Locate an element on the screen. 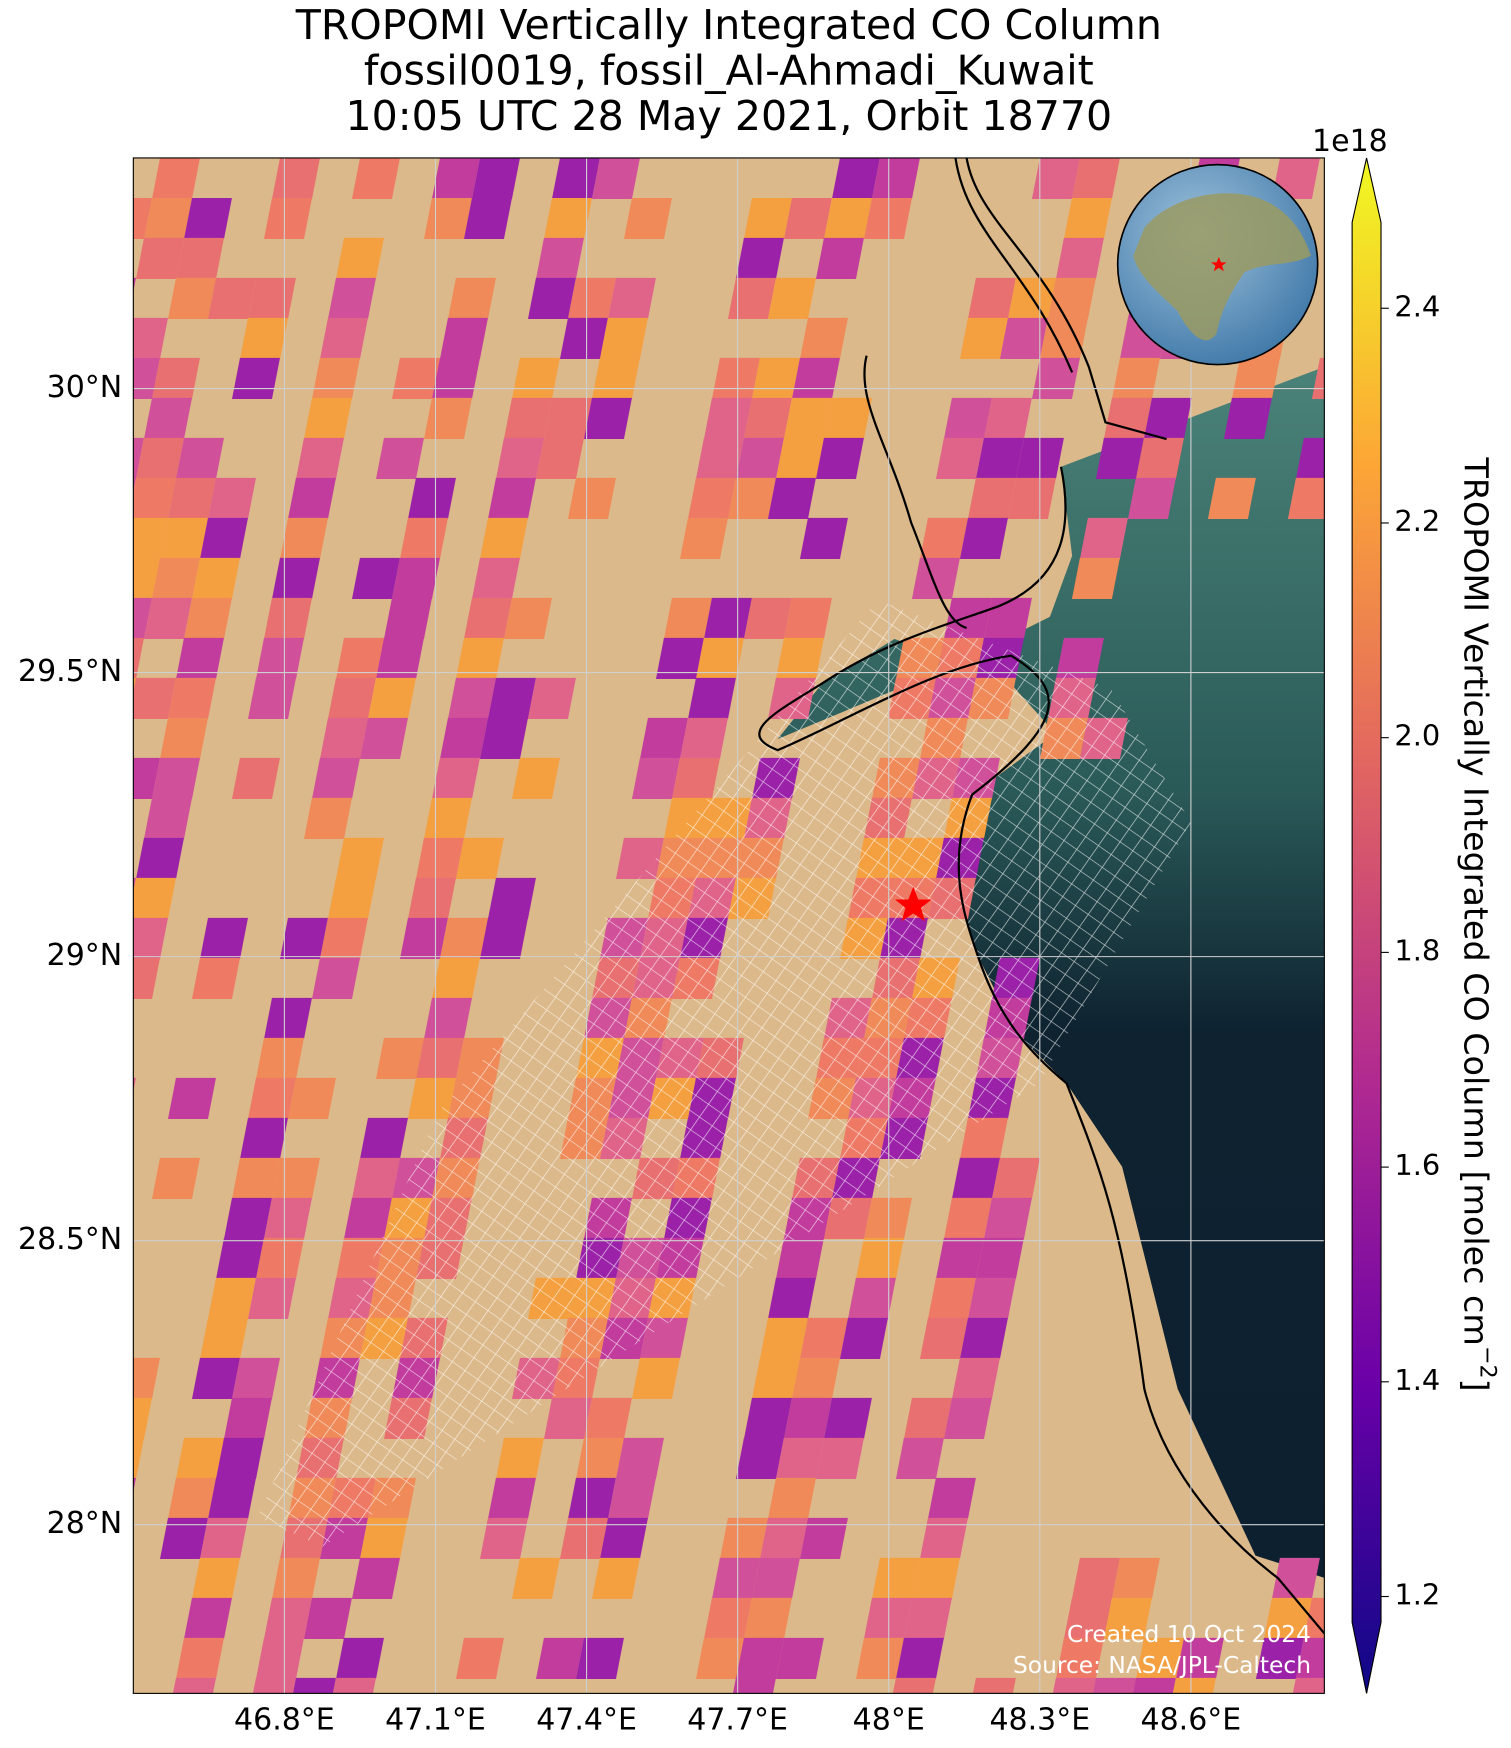 The height and width of the screenshot is (1748, 1511). x-tick-label: 47.7°E is located at coordinates (737, 1720).